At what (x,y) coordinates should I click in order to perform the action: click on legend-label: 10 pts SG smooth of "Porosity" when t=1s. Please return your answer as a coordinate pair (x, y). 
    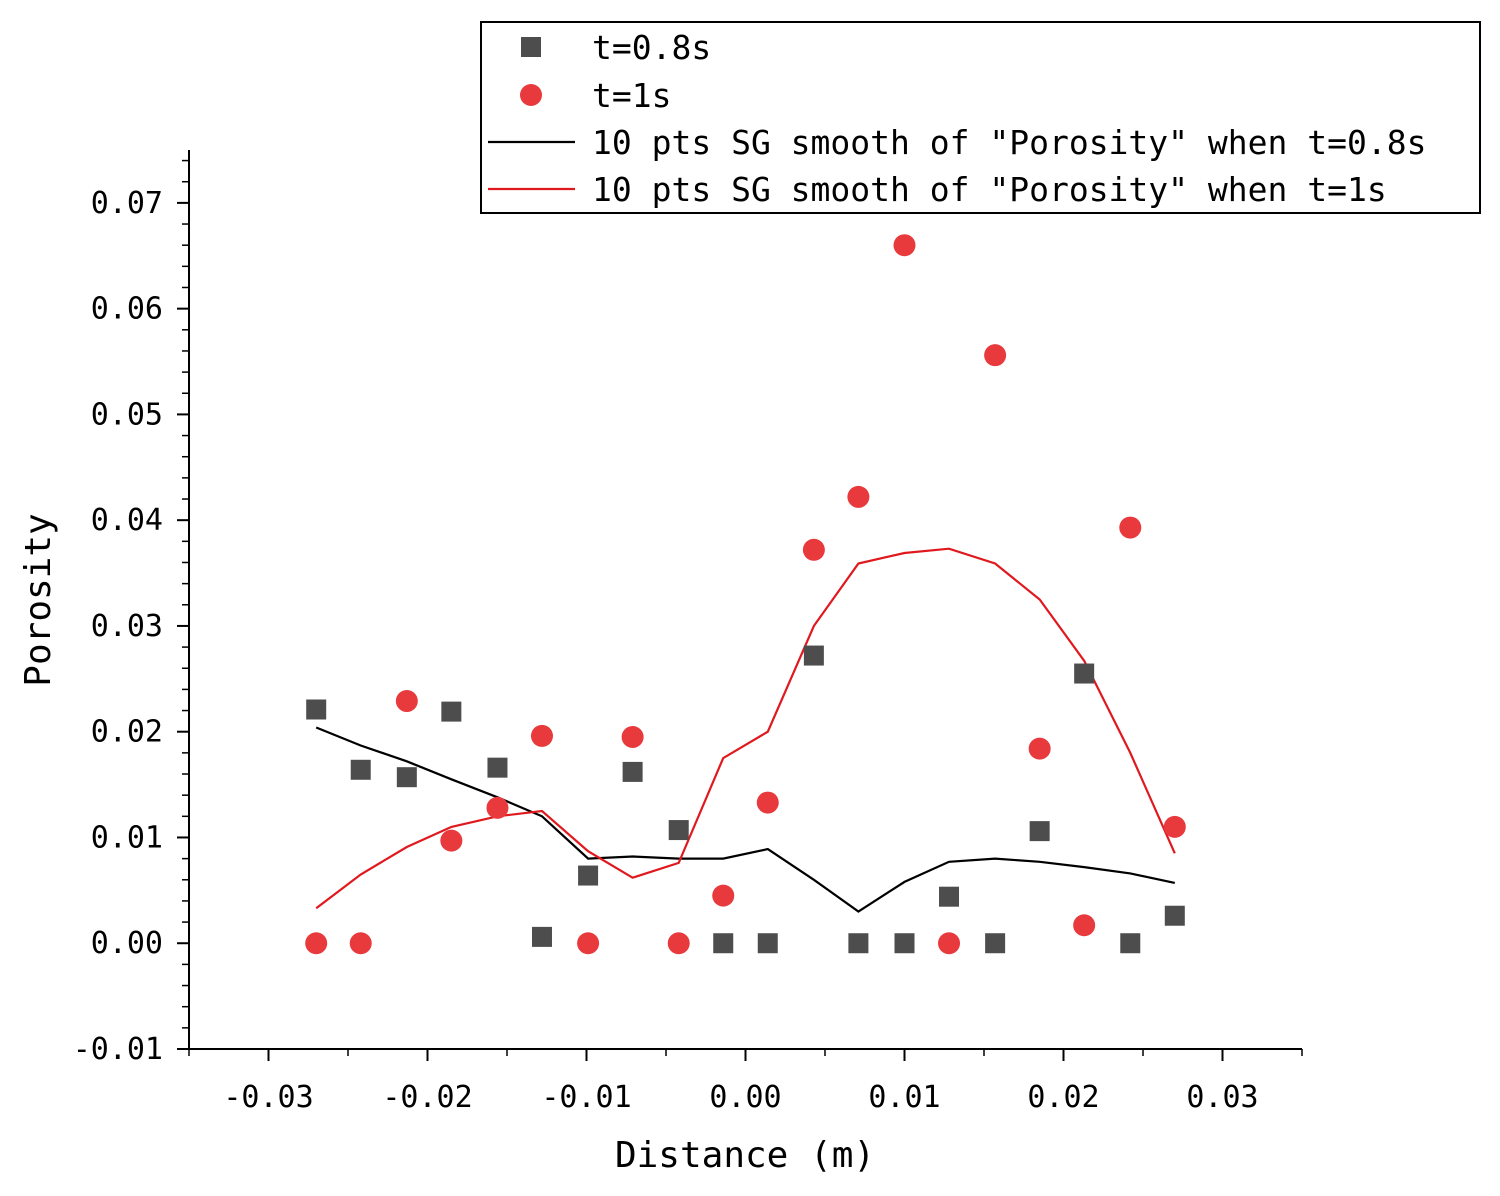
    Looking at the image, I should click on (989, 189).